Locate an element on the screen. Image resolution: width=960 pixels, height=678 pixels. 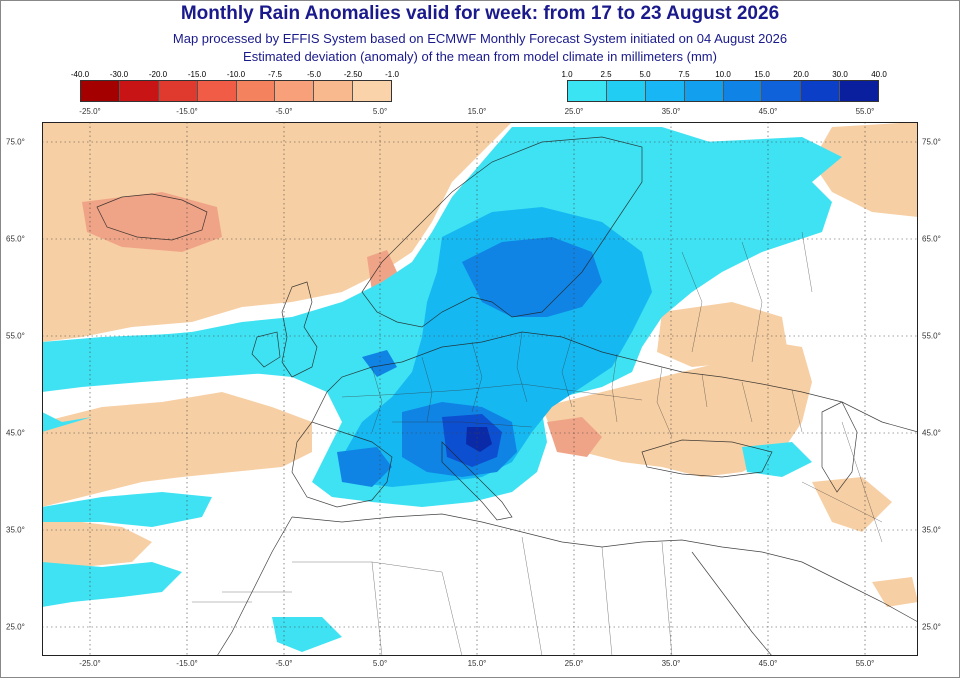
legend-tick-label: 2.5 is located at coordinates (606, 74).